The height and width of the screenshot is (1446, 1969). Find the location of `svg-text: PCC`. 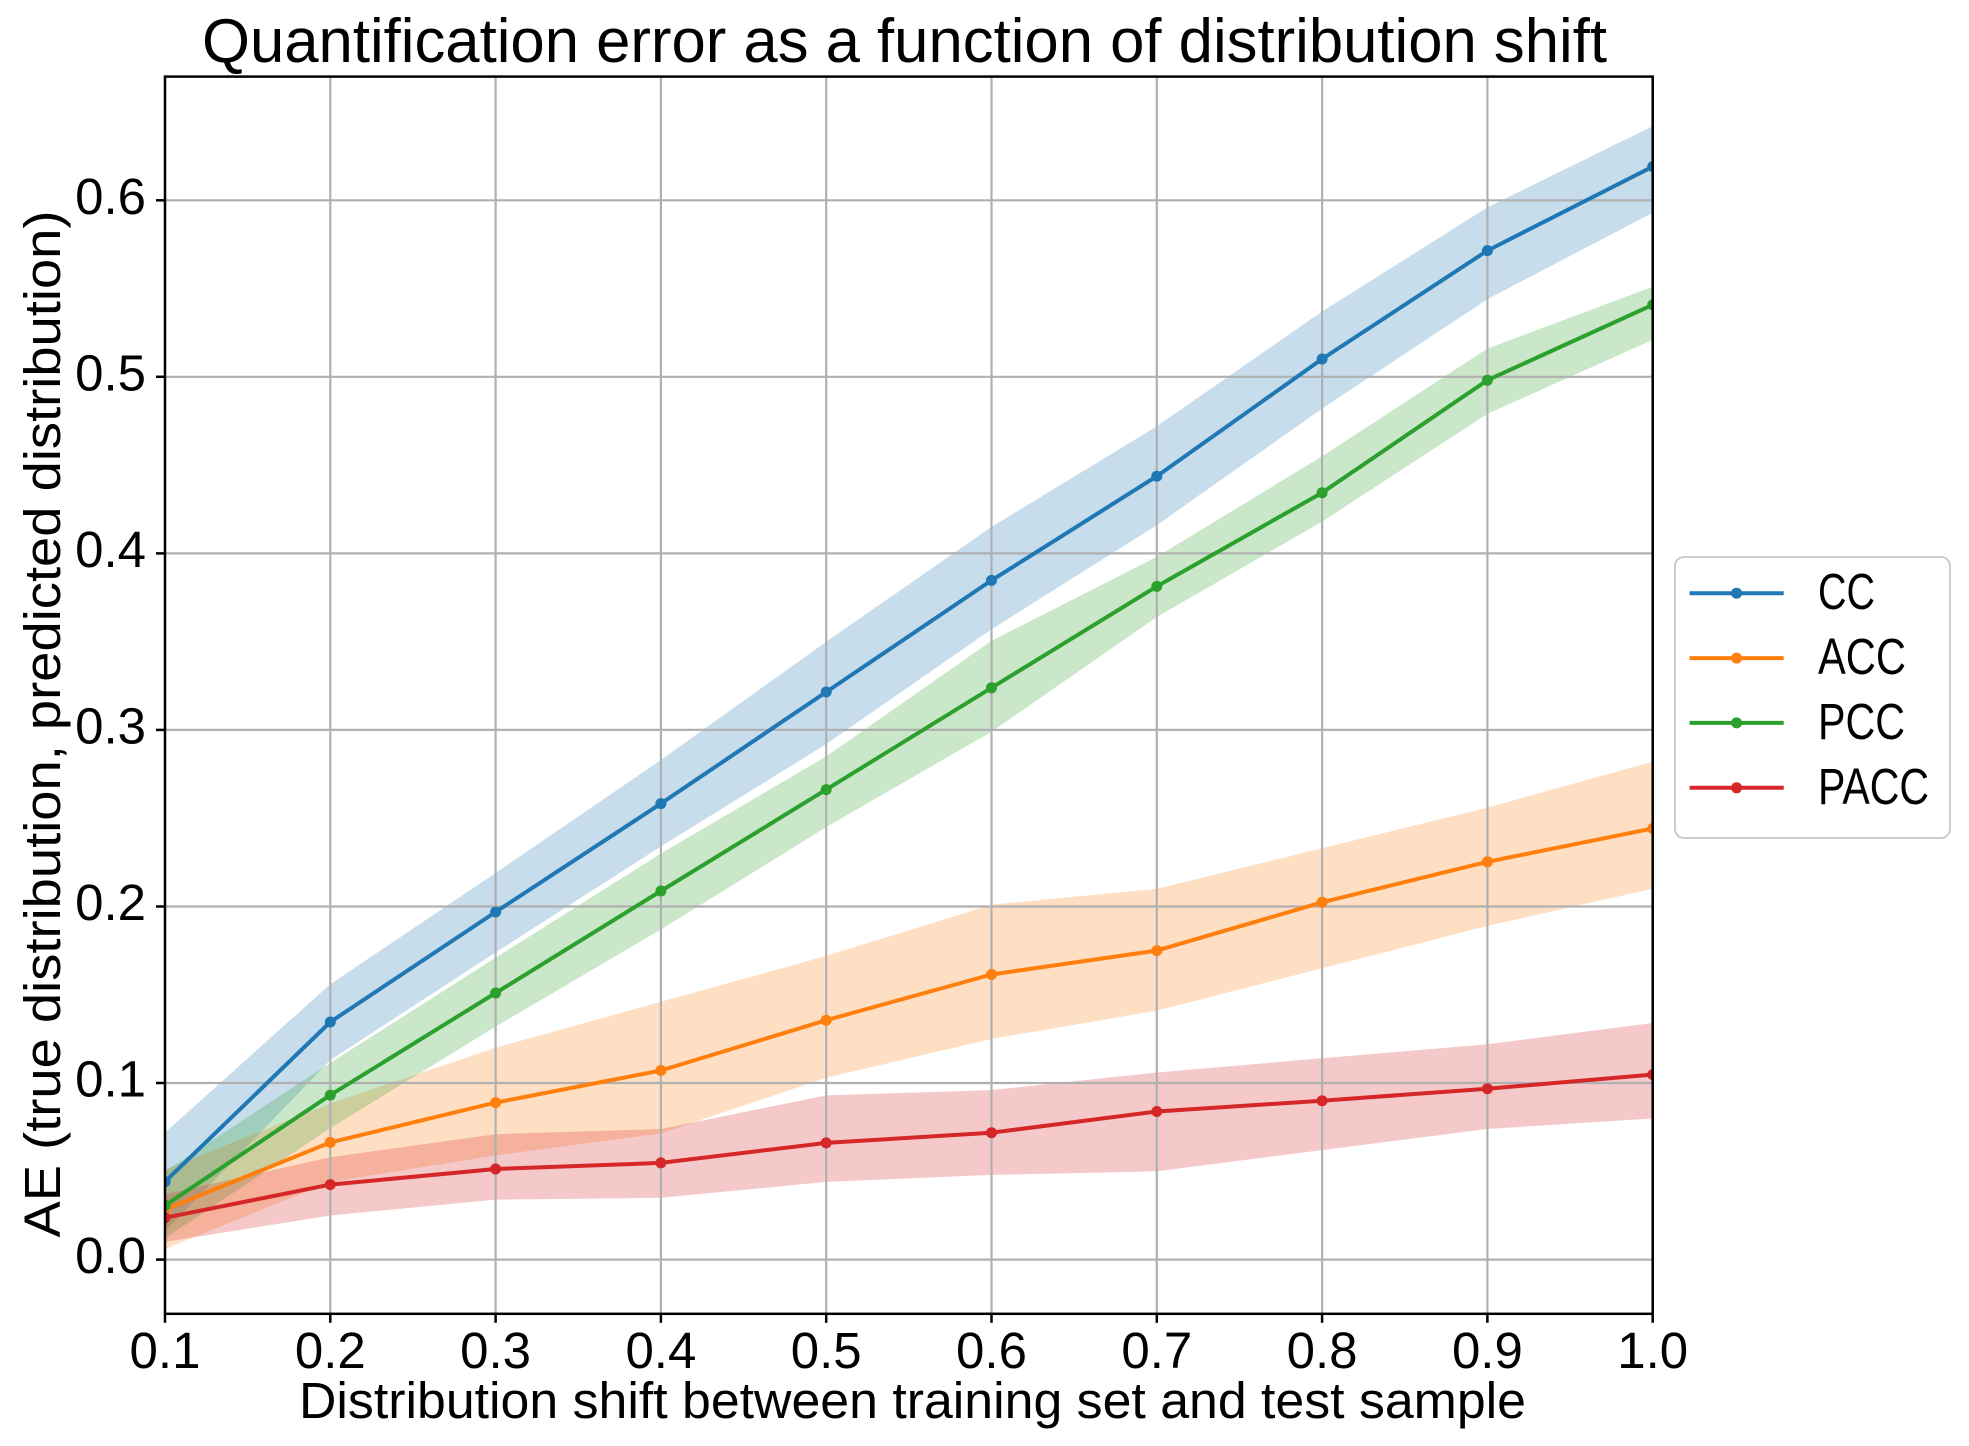

svg-text: PCC is located at coordinates (1861, 721).